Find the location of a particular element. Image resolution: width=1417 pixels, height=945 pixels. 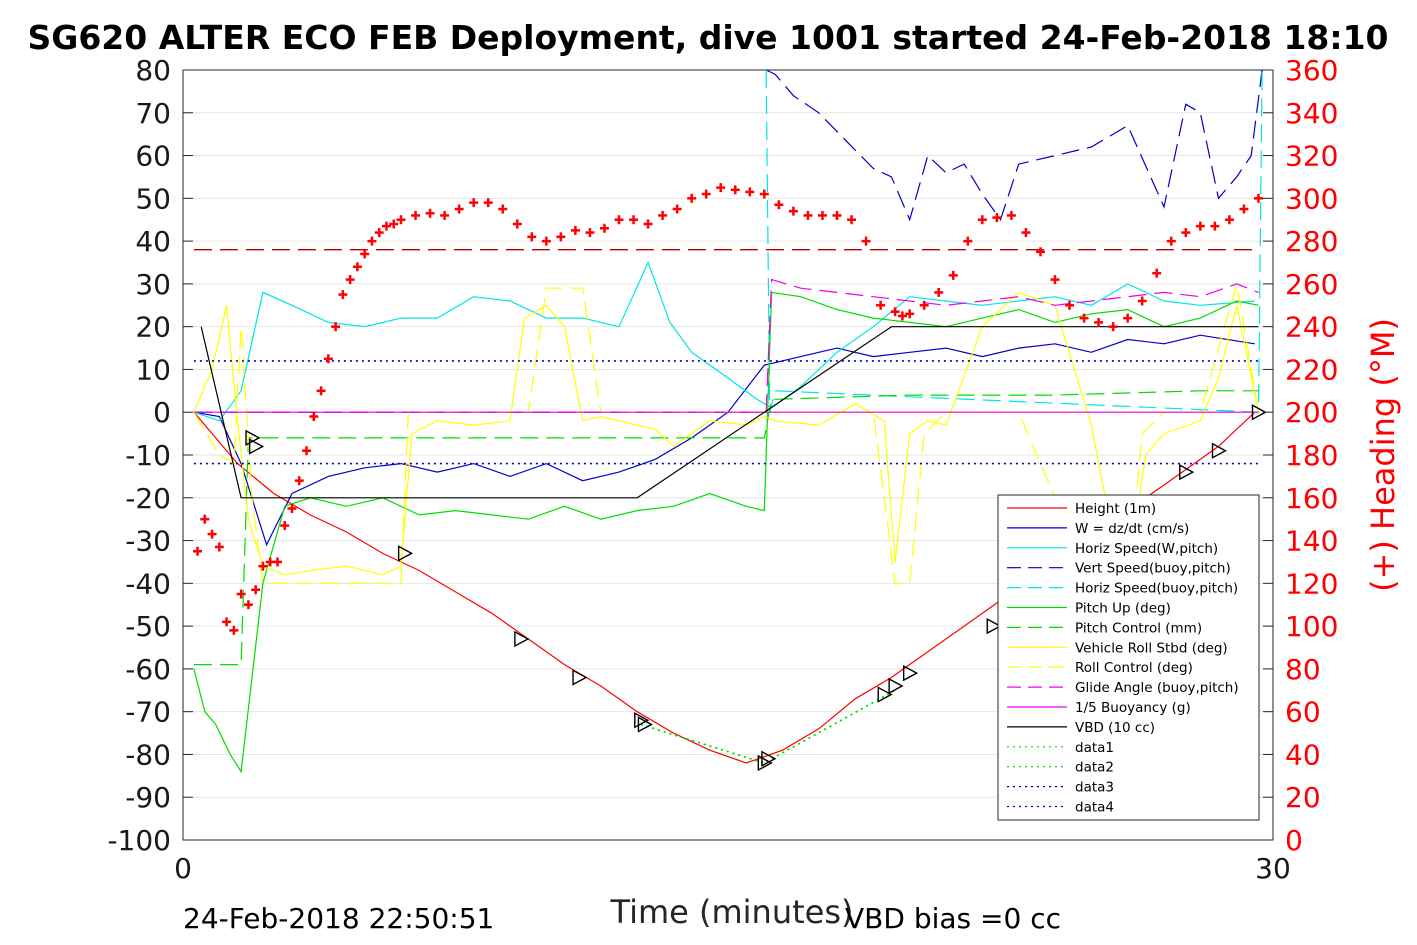

legend-label: data4 is located at coordinates (1094, 808).